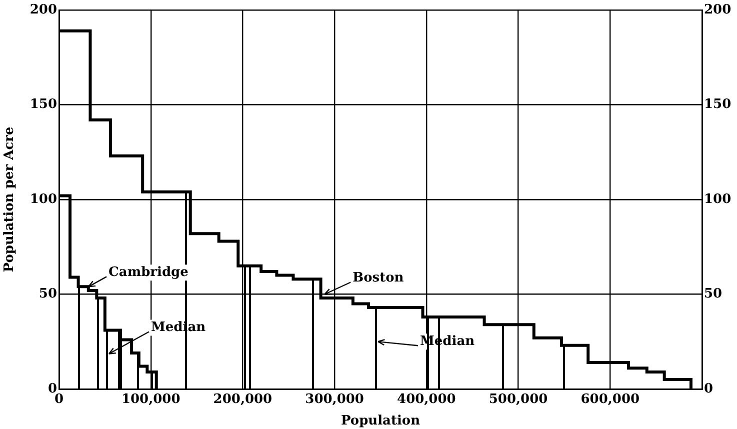  Describe the element at coordinates (378, 278) in the screenshot. I see `annotation: Boston` at that location.